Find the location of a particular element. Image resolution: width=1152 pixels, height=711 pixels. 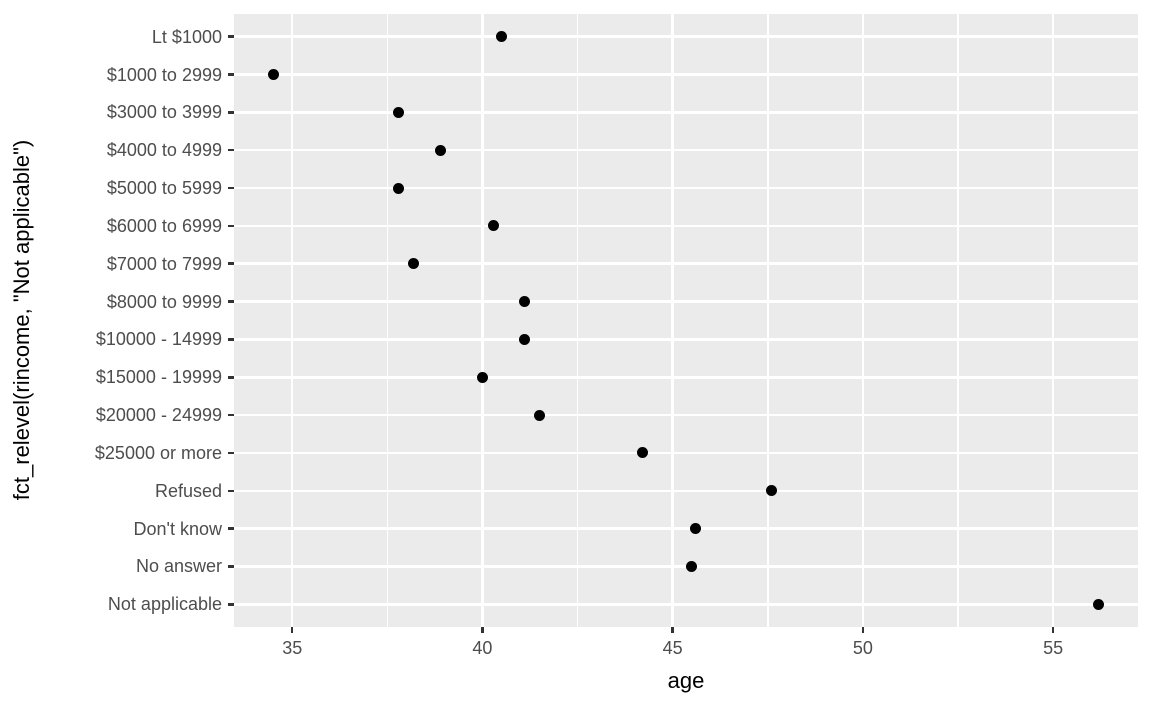

y-tick-label: $4000 to 4999 is located at coordinates (164, 150).